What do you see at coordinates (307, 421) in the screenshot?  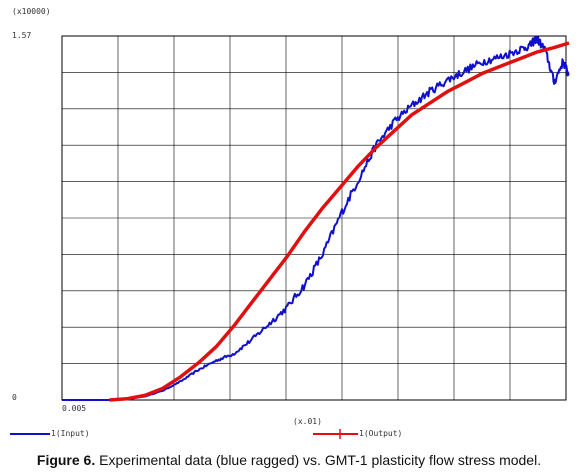 I see `x-multiplier-label: (x.01)` at bounding box center [307, 421].